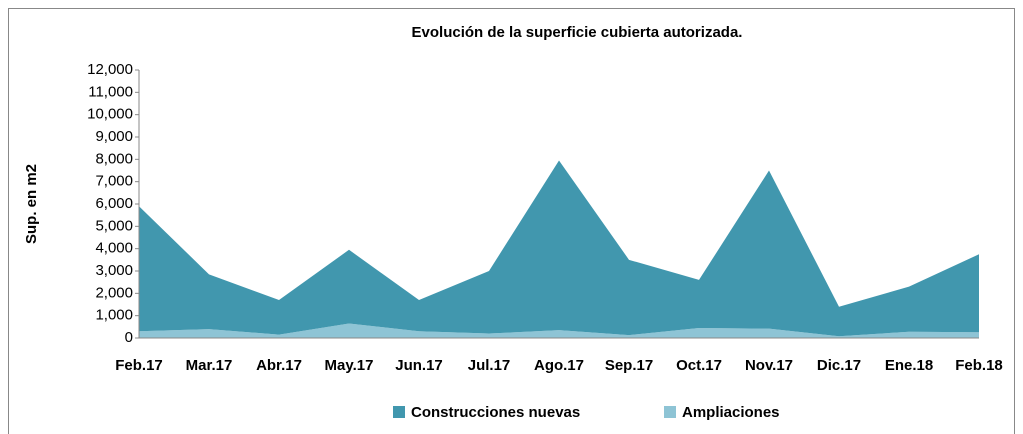 Image resolution: width=1023 pixels, height=434 pixels. What do you see at coordinates (139, 365) in the screenshot?
I see `x-tick-label: Feb.17` at bounding box center [139, 365].